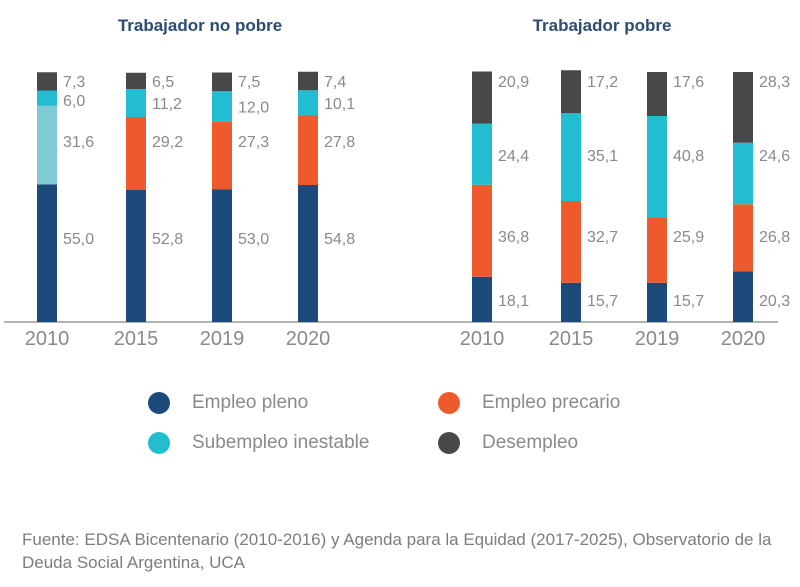  Describe the element at coordinates (253, 142) in the screenshot. I see `data-label-empleo-precario-2019: 27,3` at that location.